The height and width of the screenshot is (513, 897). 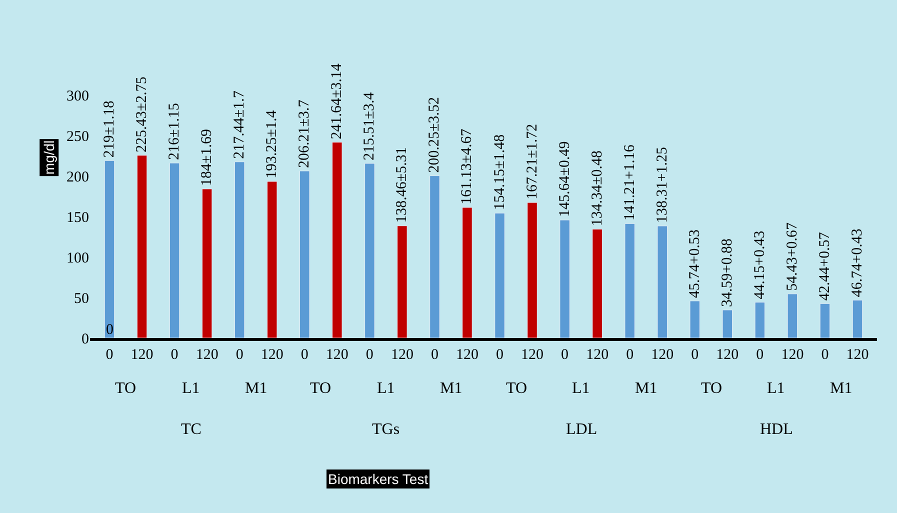 What do you see at coordinates (174, 131) in the screenshot?
I see `data-label: 216±1.15` at bounding box center [174, 131].